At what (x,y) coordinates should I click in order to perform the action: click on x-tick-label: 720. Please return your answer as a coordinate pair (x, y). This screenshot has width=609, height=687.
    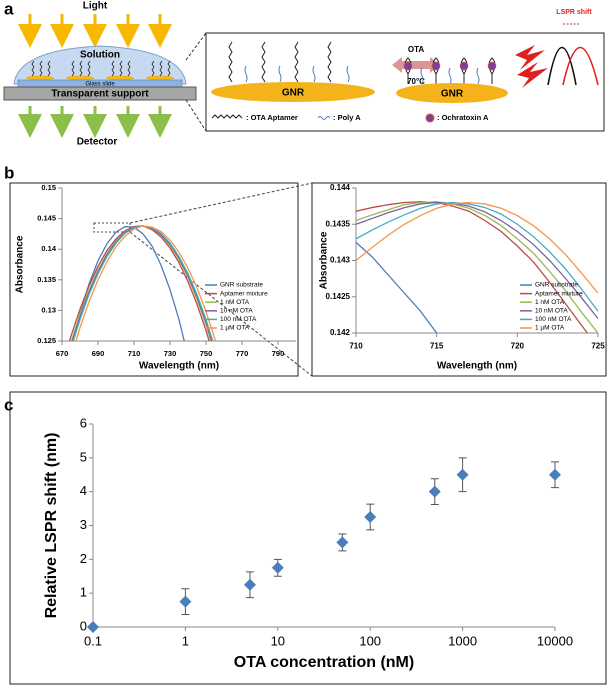
    Looking at the image, I should click on (518, 345).